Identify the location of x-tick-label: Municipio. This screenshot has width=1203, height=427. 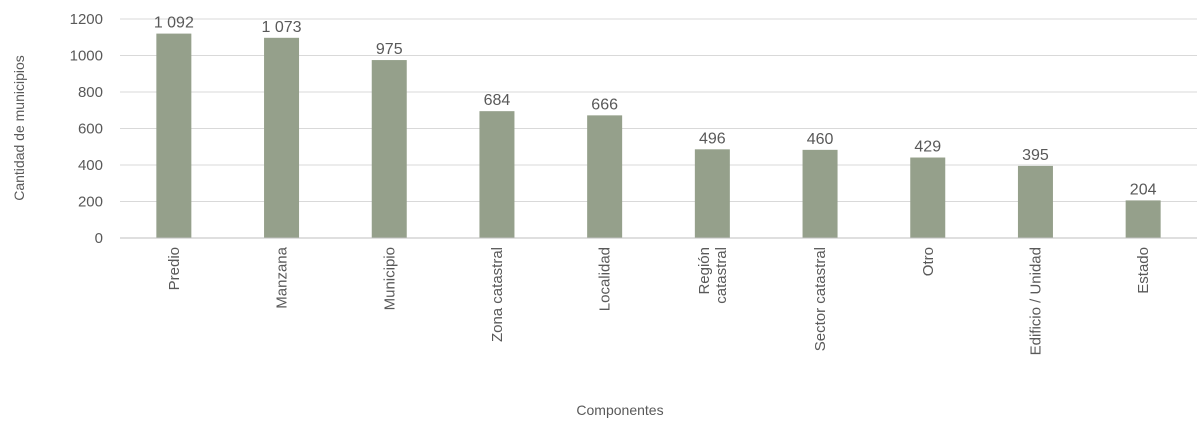
(389, 278).